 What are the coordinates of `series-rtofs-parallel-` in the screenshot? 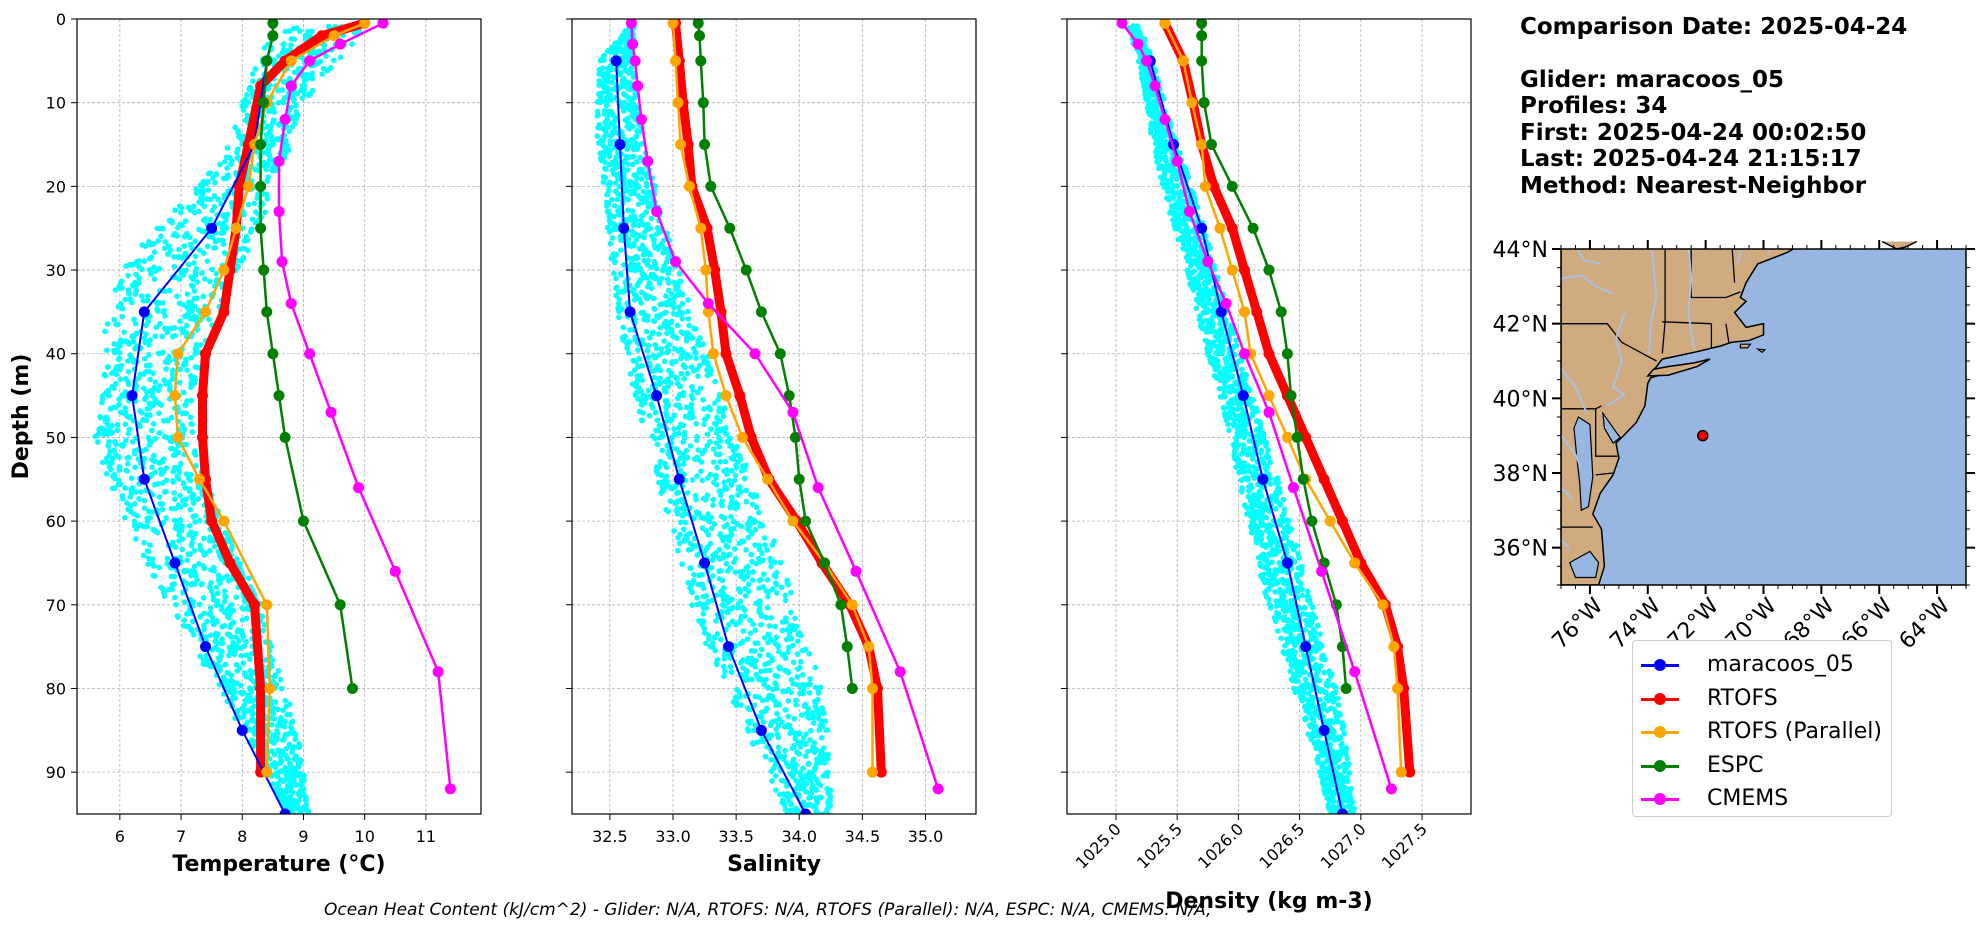 It's located at (772, 398).